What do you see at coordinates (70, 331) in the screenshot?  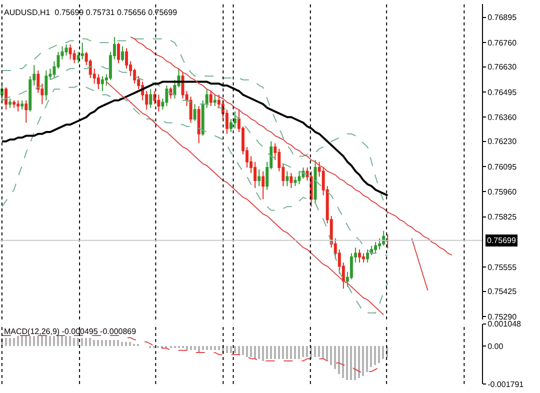 I see `chart-title: MACD(12,26,9) -0.000495 -0.000869` at bounding box center [70, 331].